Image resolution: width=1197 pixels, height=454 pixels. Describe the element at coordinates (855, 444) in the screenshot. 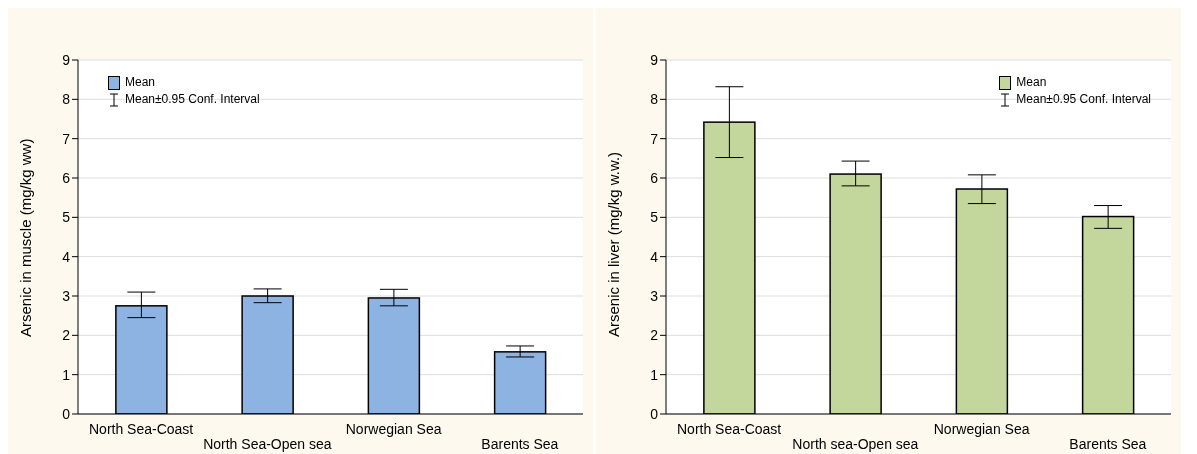

I see `x-tick-label: North sea-Open sea` at that location.